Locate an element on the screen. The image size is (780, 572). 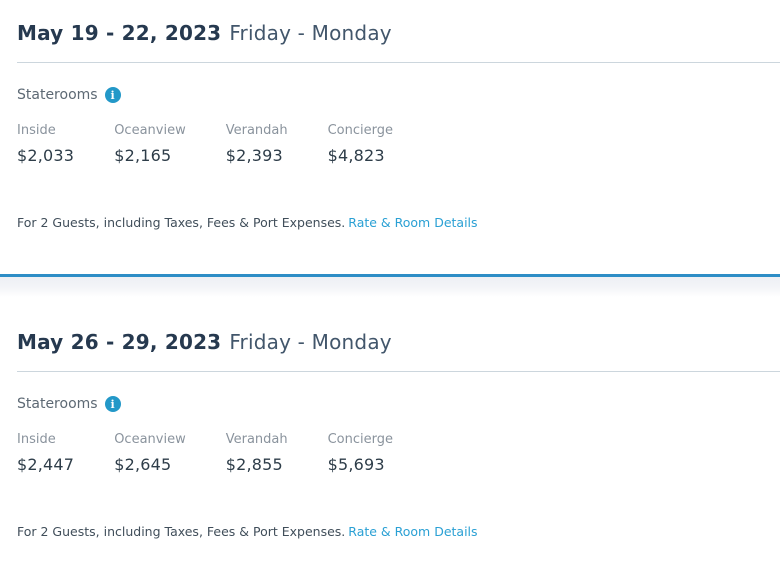
date-range-title: May 26 - 29, 2023 Friday - Monday is located at coordinates (398, 342).